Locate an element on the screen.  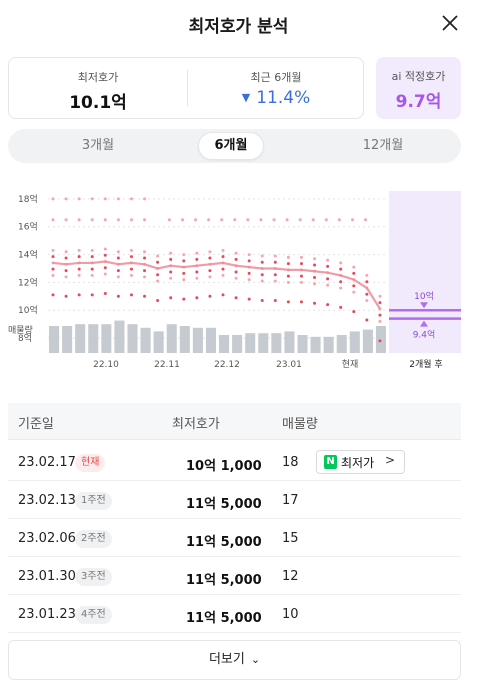
row-date: 23.01.23 is located at coordinates (47, 614).